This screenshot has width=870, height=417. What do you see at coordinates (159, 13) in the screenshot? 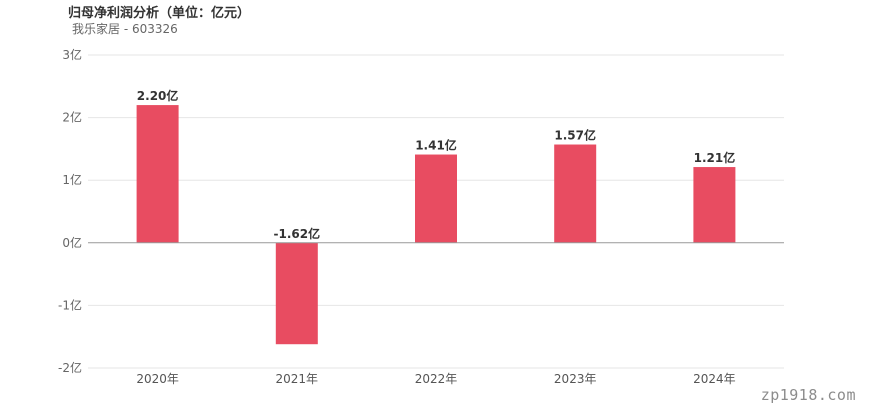
I see `chart-title: 归母净利润分析（单位：亿元）` at bounding box center [159, 13].